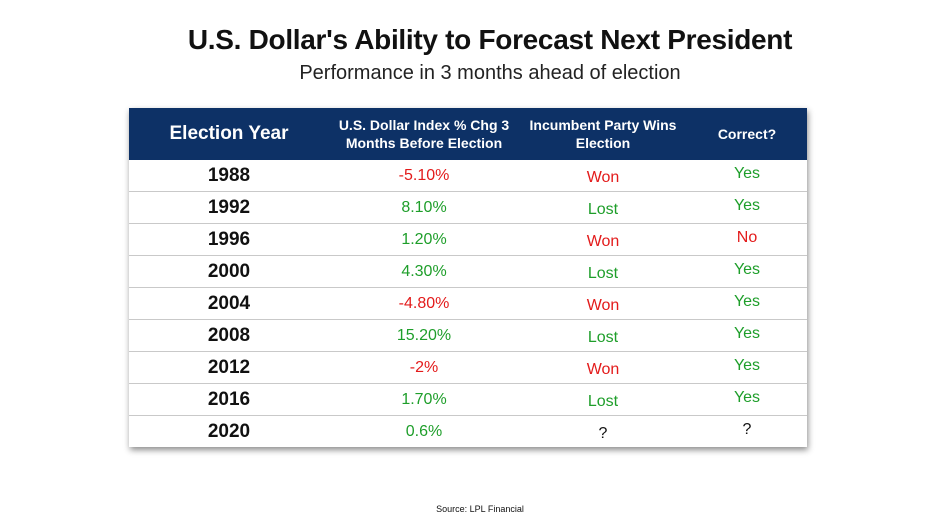 This screenshot has width=931, height=523. I want to click on cell-correct: ?, so click(747, 429).